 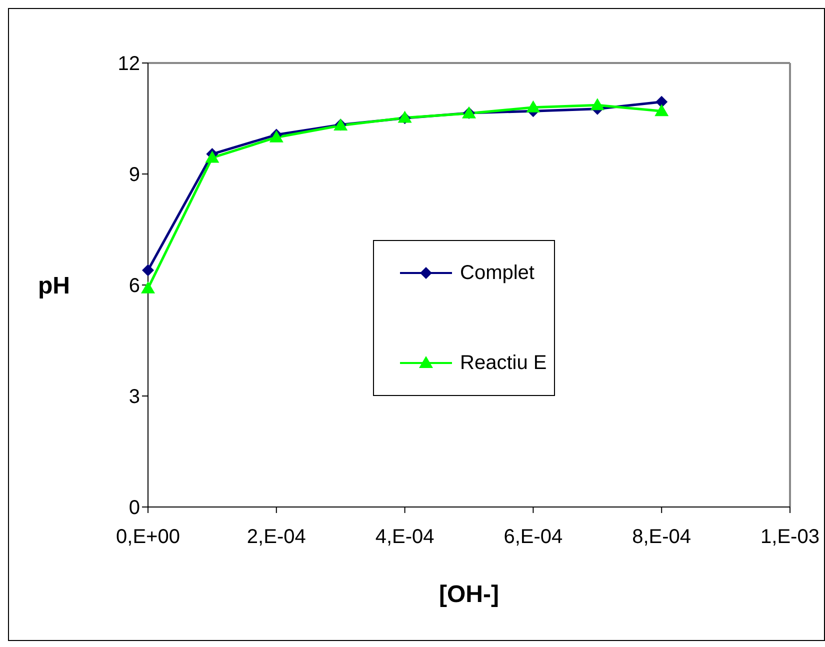 What do you see at coordinates (503, 363) in the screenshot?
I see `legend-label: Reactiu E` at bounding box center [503, 363].